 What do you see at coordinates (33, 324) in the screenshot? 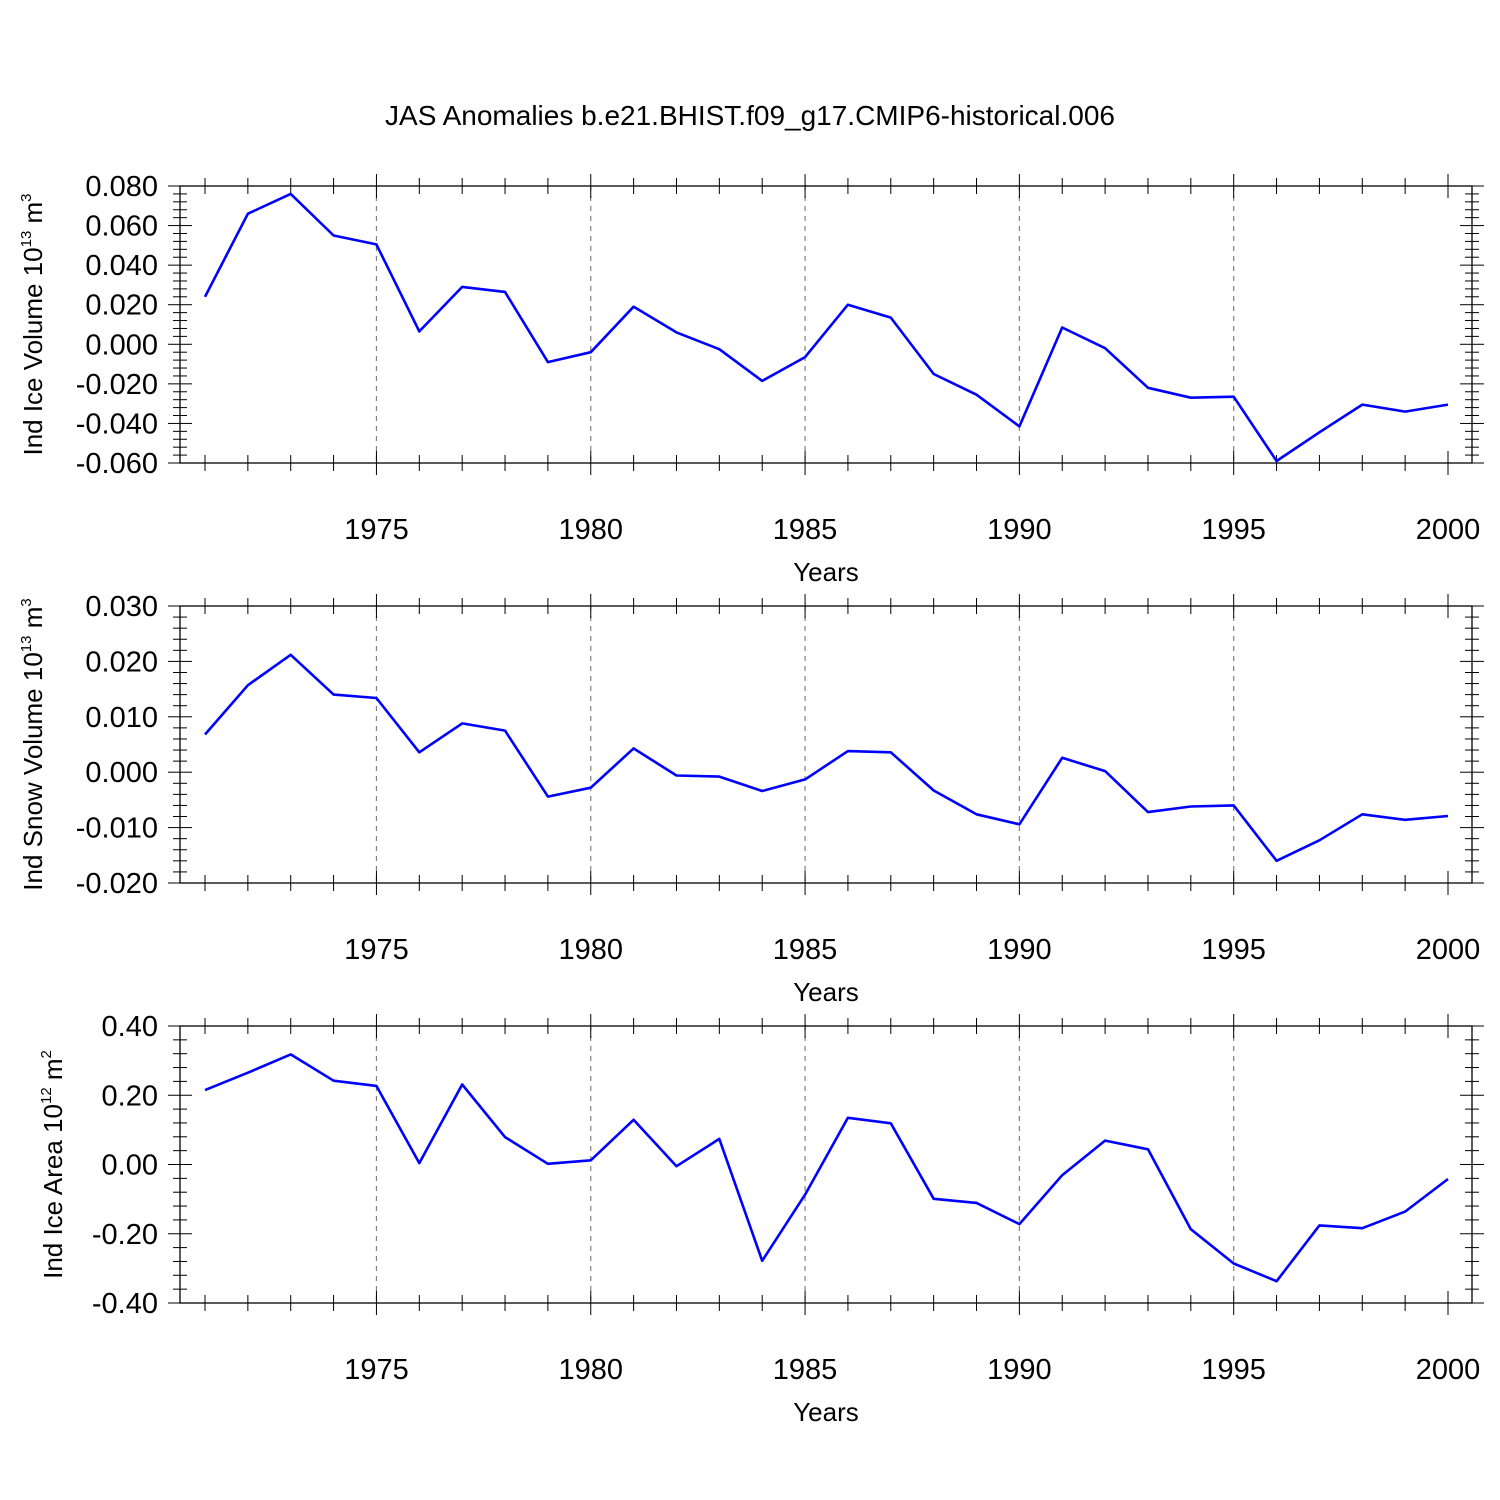
I see `y-axis-label: Ind Ice Volume 1013 m3` at bounding box center [33, 324].